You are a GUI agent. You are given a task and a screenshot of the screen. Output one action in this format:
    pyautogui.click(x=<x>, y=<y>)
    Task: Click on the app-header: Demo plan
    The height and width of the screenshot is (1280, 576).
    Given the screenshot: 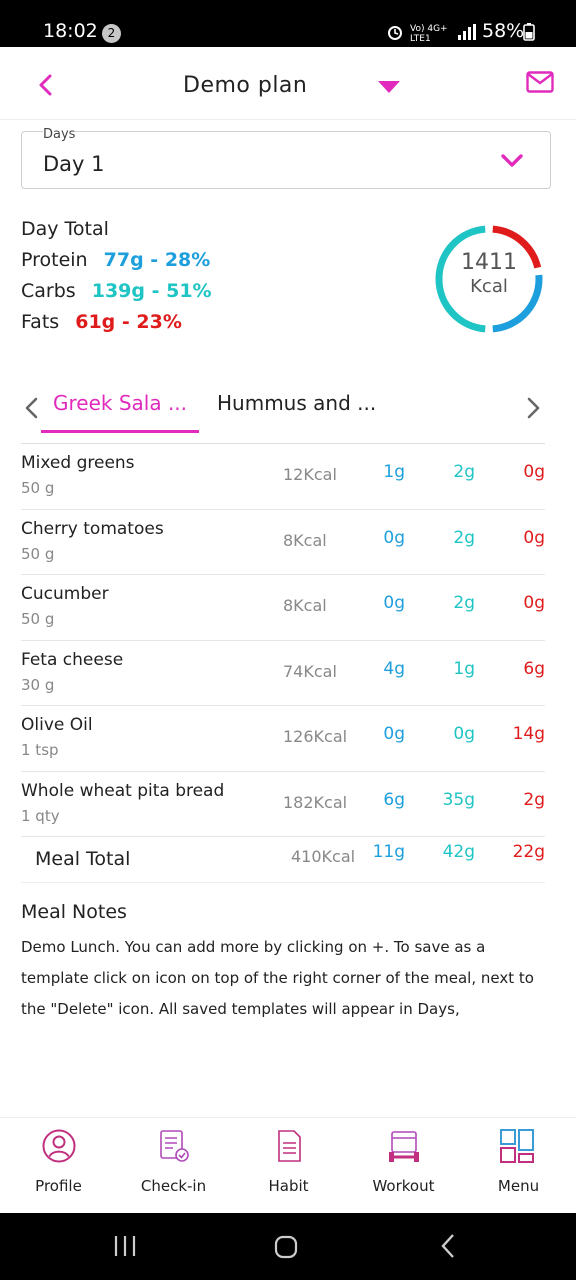 What is the action you would take?
    pyautogui.click(x=288, y=83)
    